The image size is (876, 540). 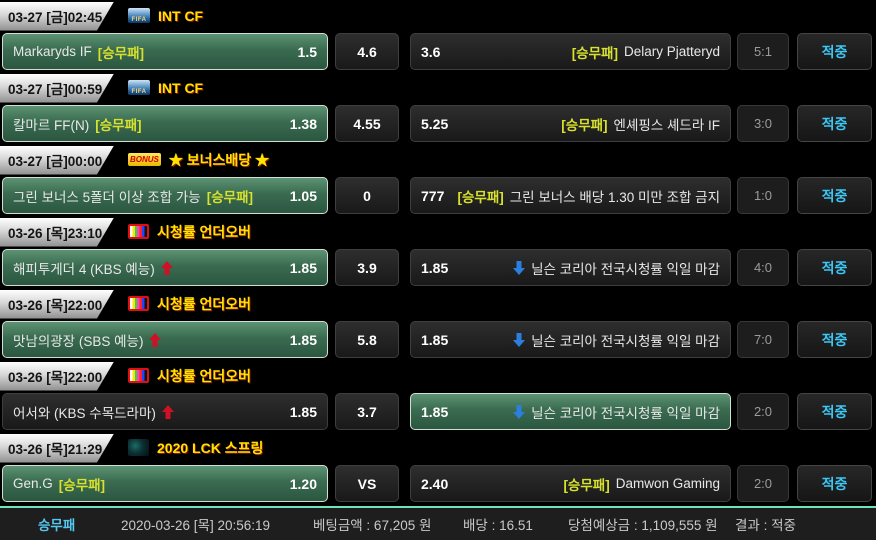 I want to click on draw-odds-box: 4.55, so click(x=367, y=123).